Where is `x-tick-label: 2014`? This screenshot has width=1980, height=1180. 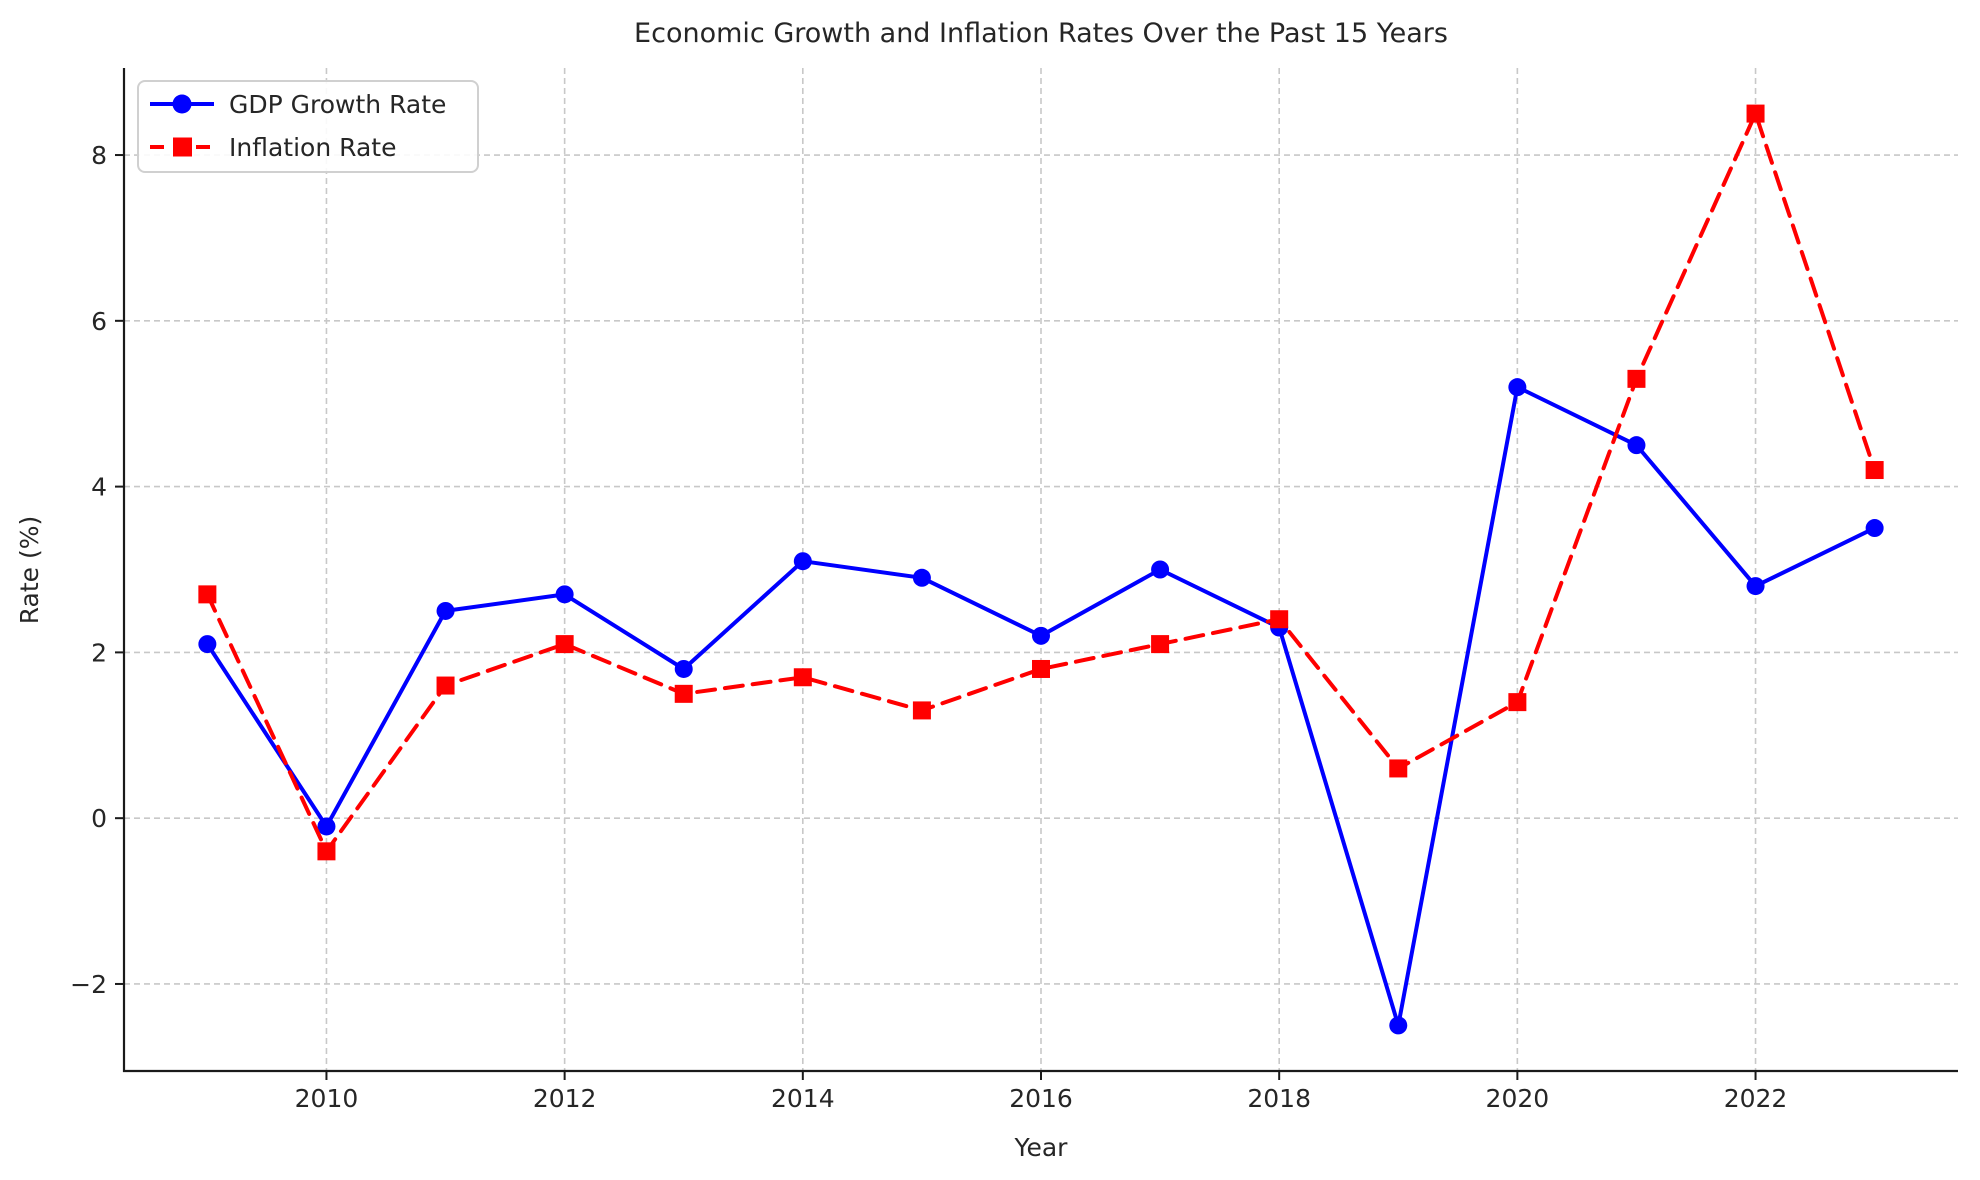 x-tick-label: 2014 is located at coordinates (803, 1098).